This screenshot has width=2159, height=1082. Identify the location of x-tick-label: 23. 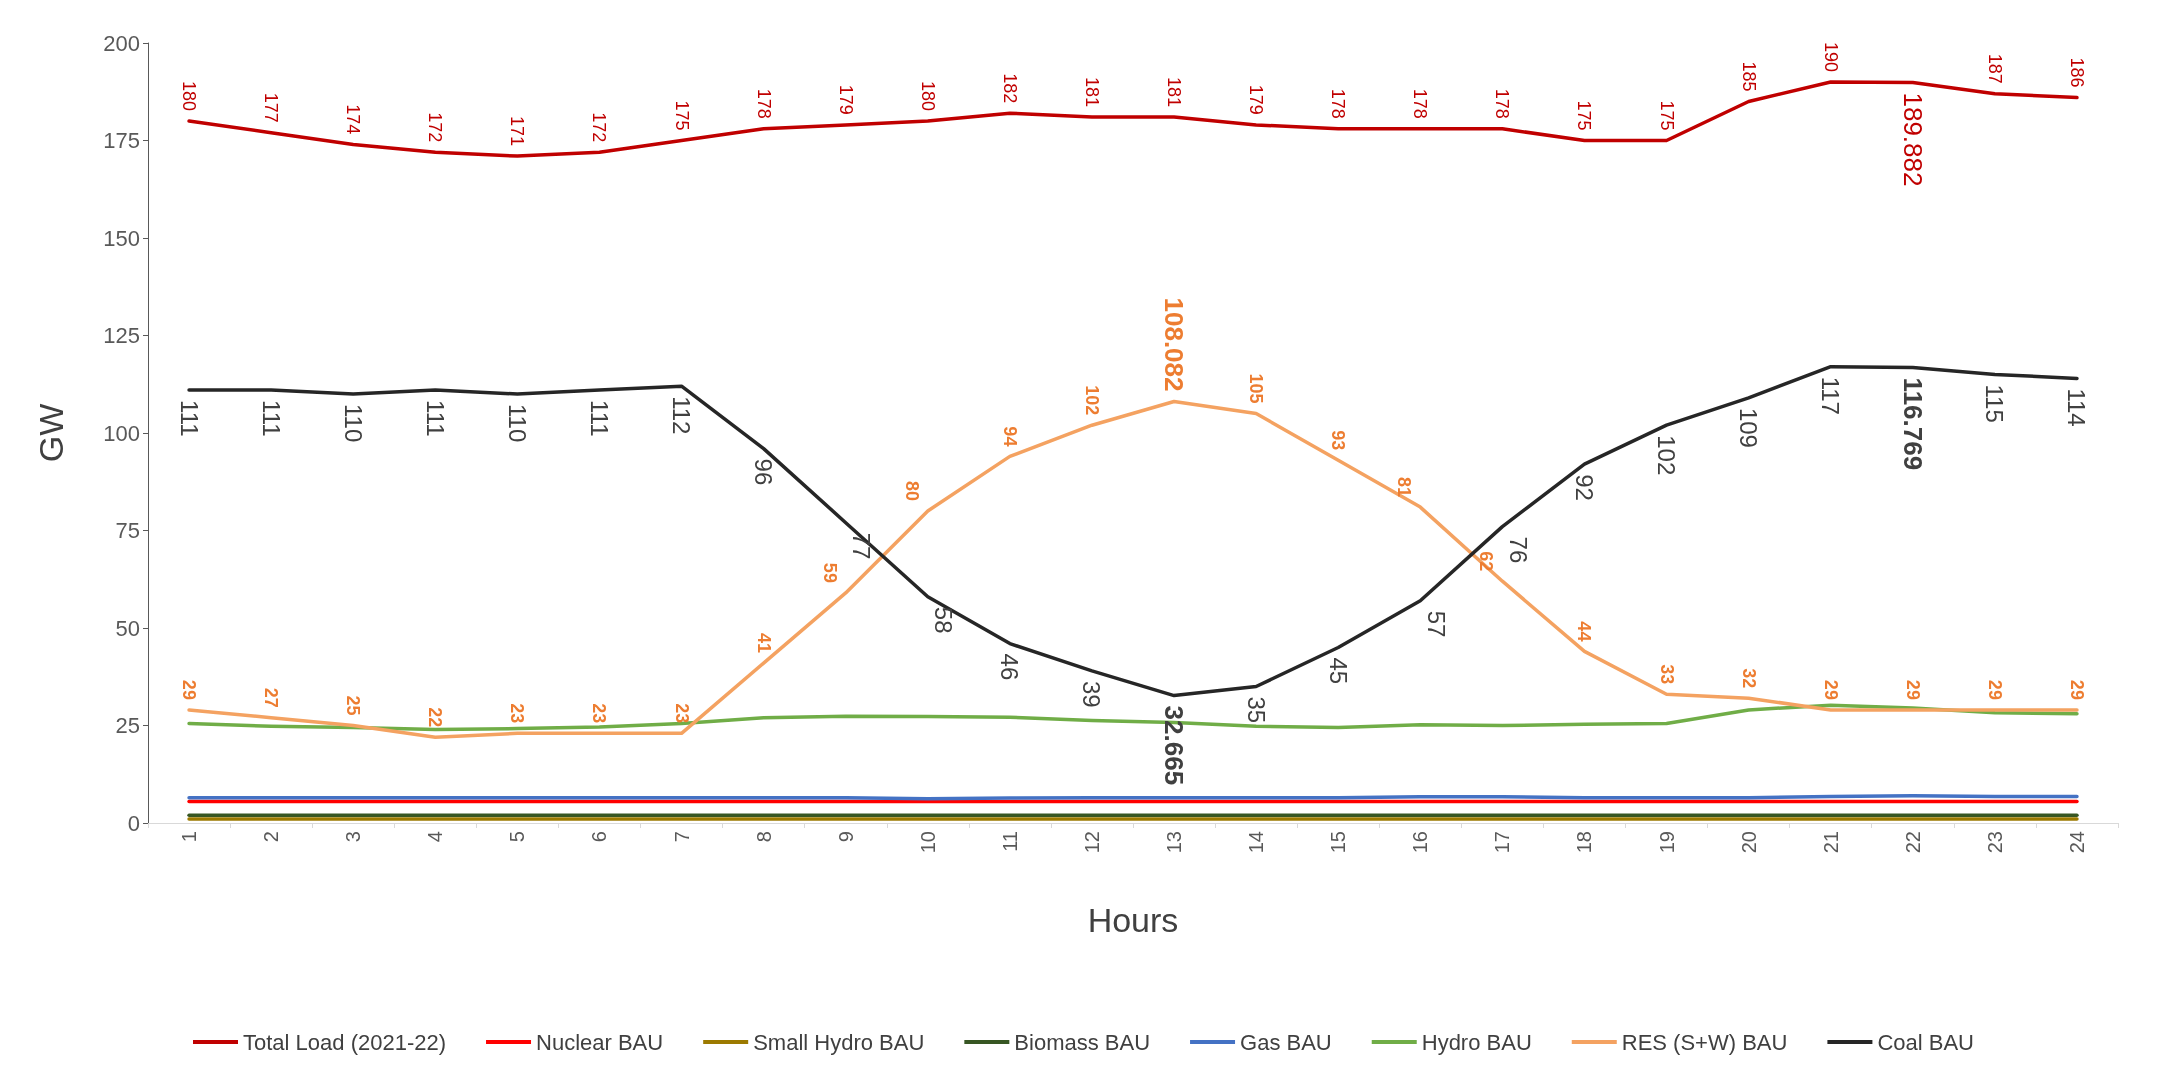
(1994, 842).